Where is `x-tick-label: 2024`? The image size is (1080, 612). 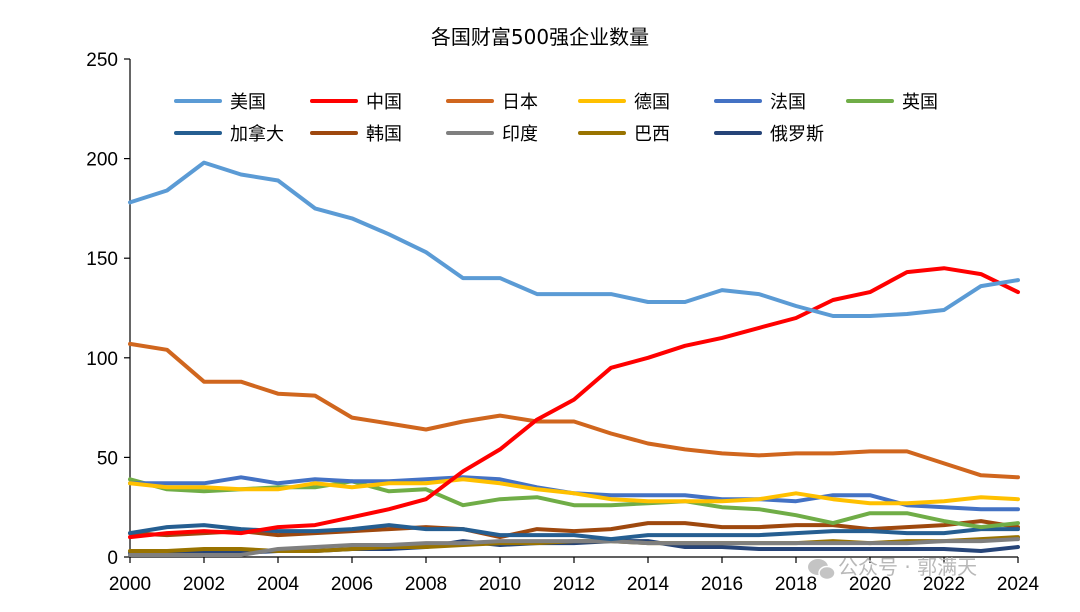
x-tick-label: 2024 is located at coordinates (1018, 584).